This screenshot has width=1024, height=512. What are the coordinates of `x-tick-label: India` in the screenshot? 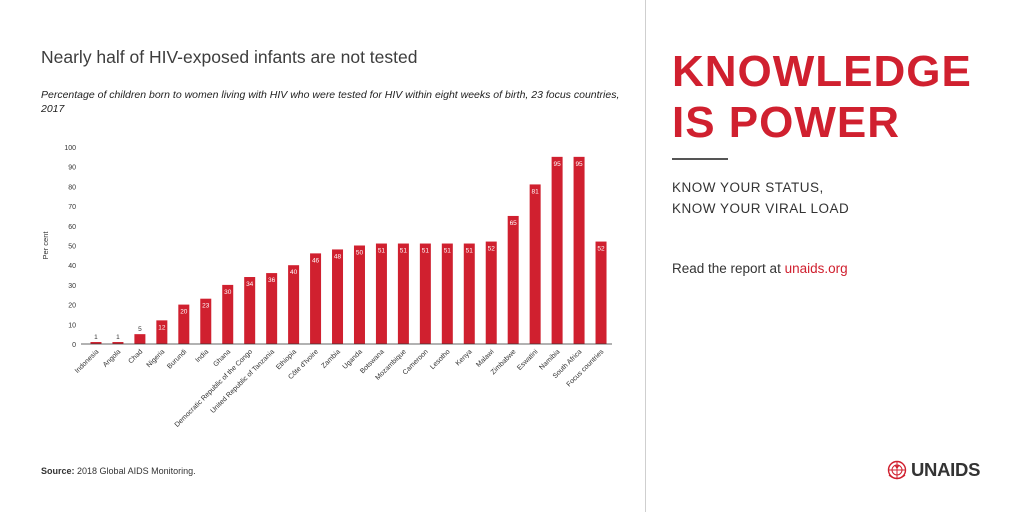 It's located at (202, 356).